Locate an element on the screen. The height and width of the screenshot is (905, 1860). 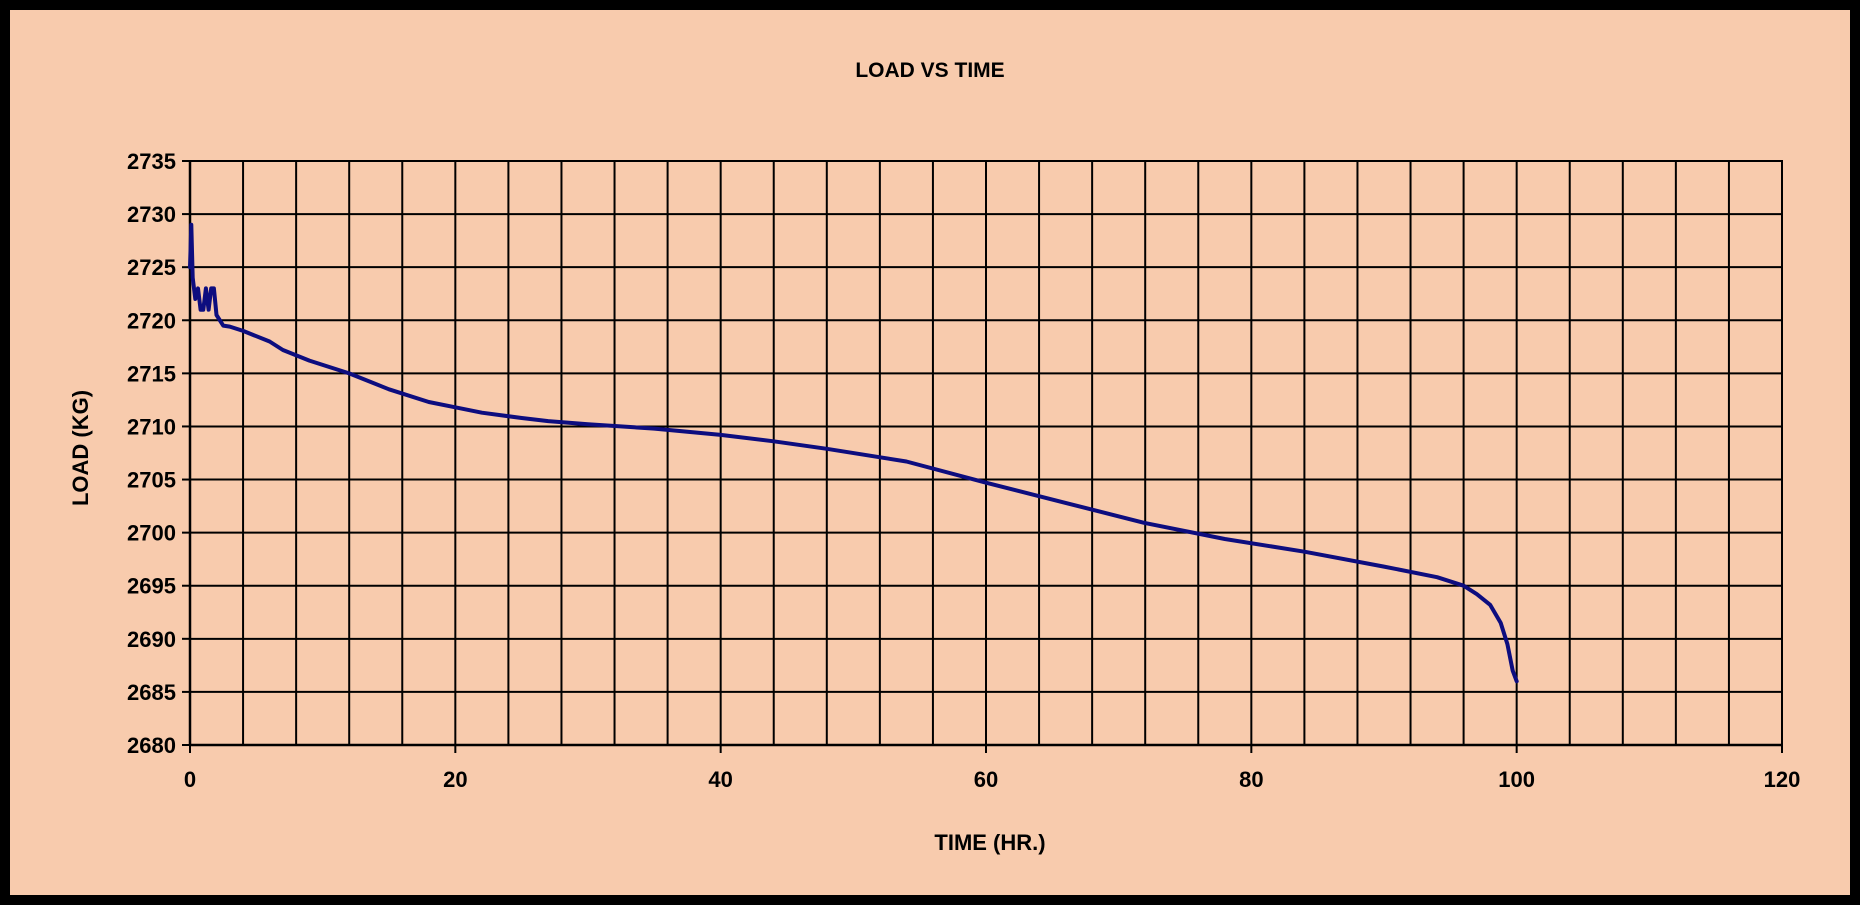
y-tick-label: 2705 is located at coordinates (151, 480).